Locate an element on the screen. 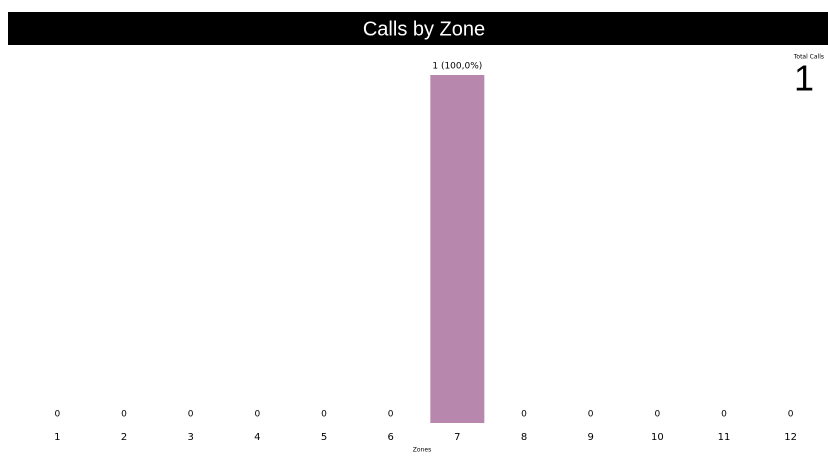  value-label: 1 (100,0%) is located at coordinates (457, 67).